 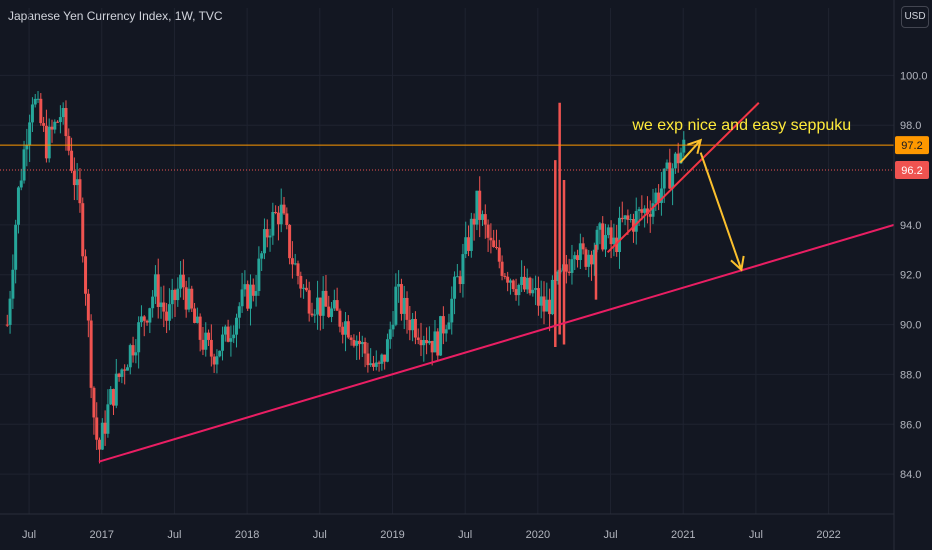 I want to click on x-tick-label: 2017, so click(x=102, y=535).